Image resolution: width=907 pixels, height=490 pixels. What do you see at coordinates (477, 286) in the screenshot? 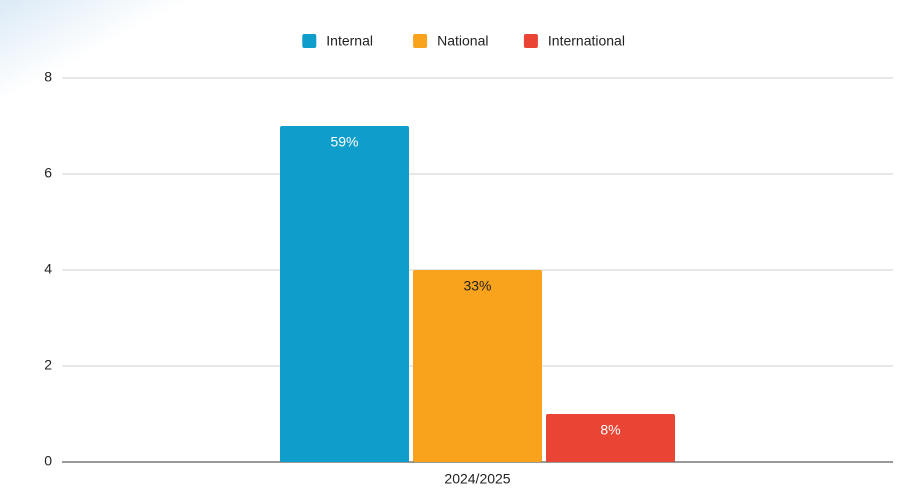
I see `data-label: 33%` at bounding box center [477, 286].